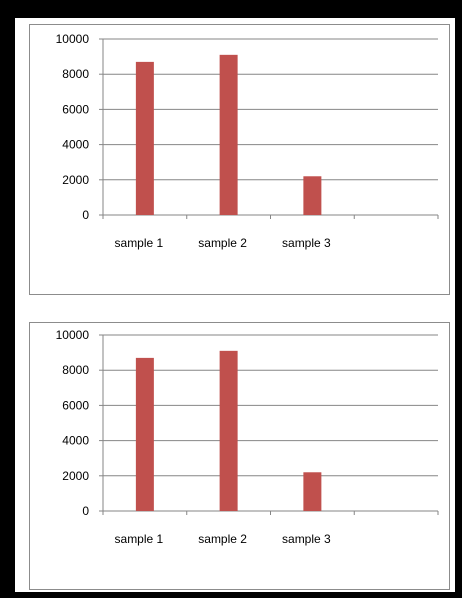 This screenshot has height=598, width=462. Describe the element at coordinates (75, 476) in the screenshot. I see `chart-1-y-tick-label: 2000` at that location.